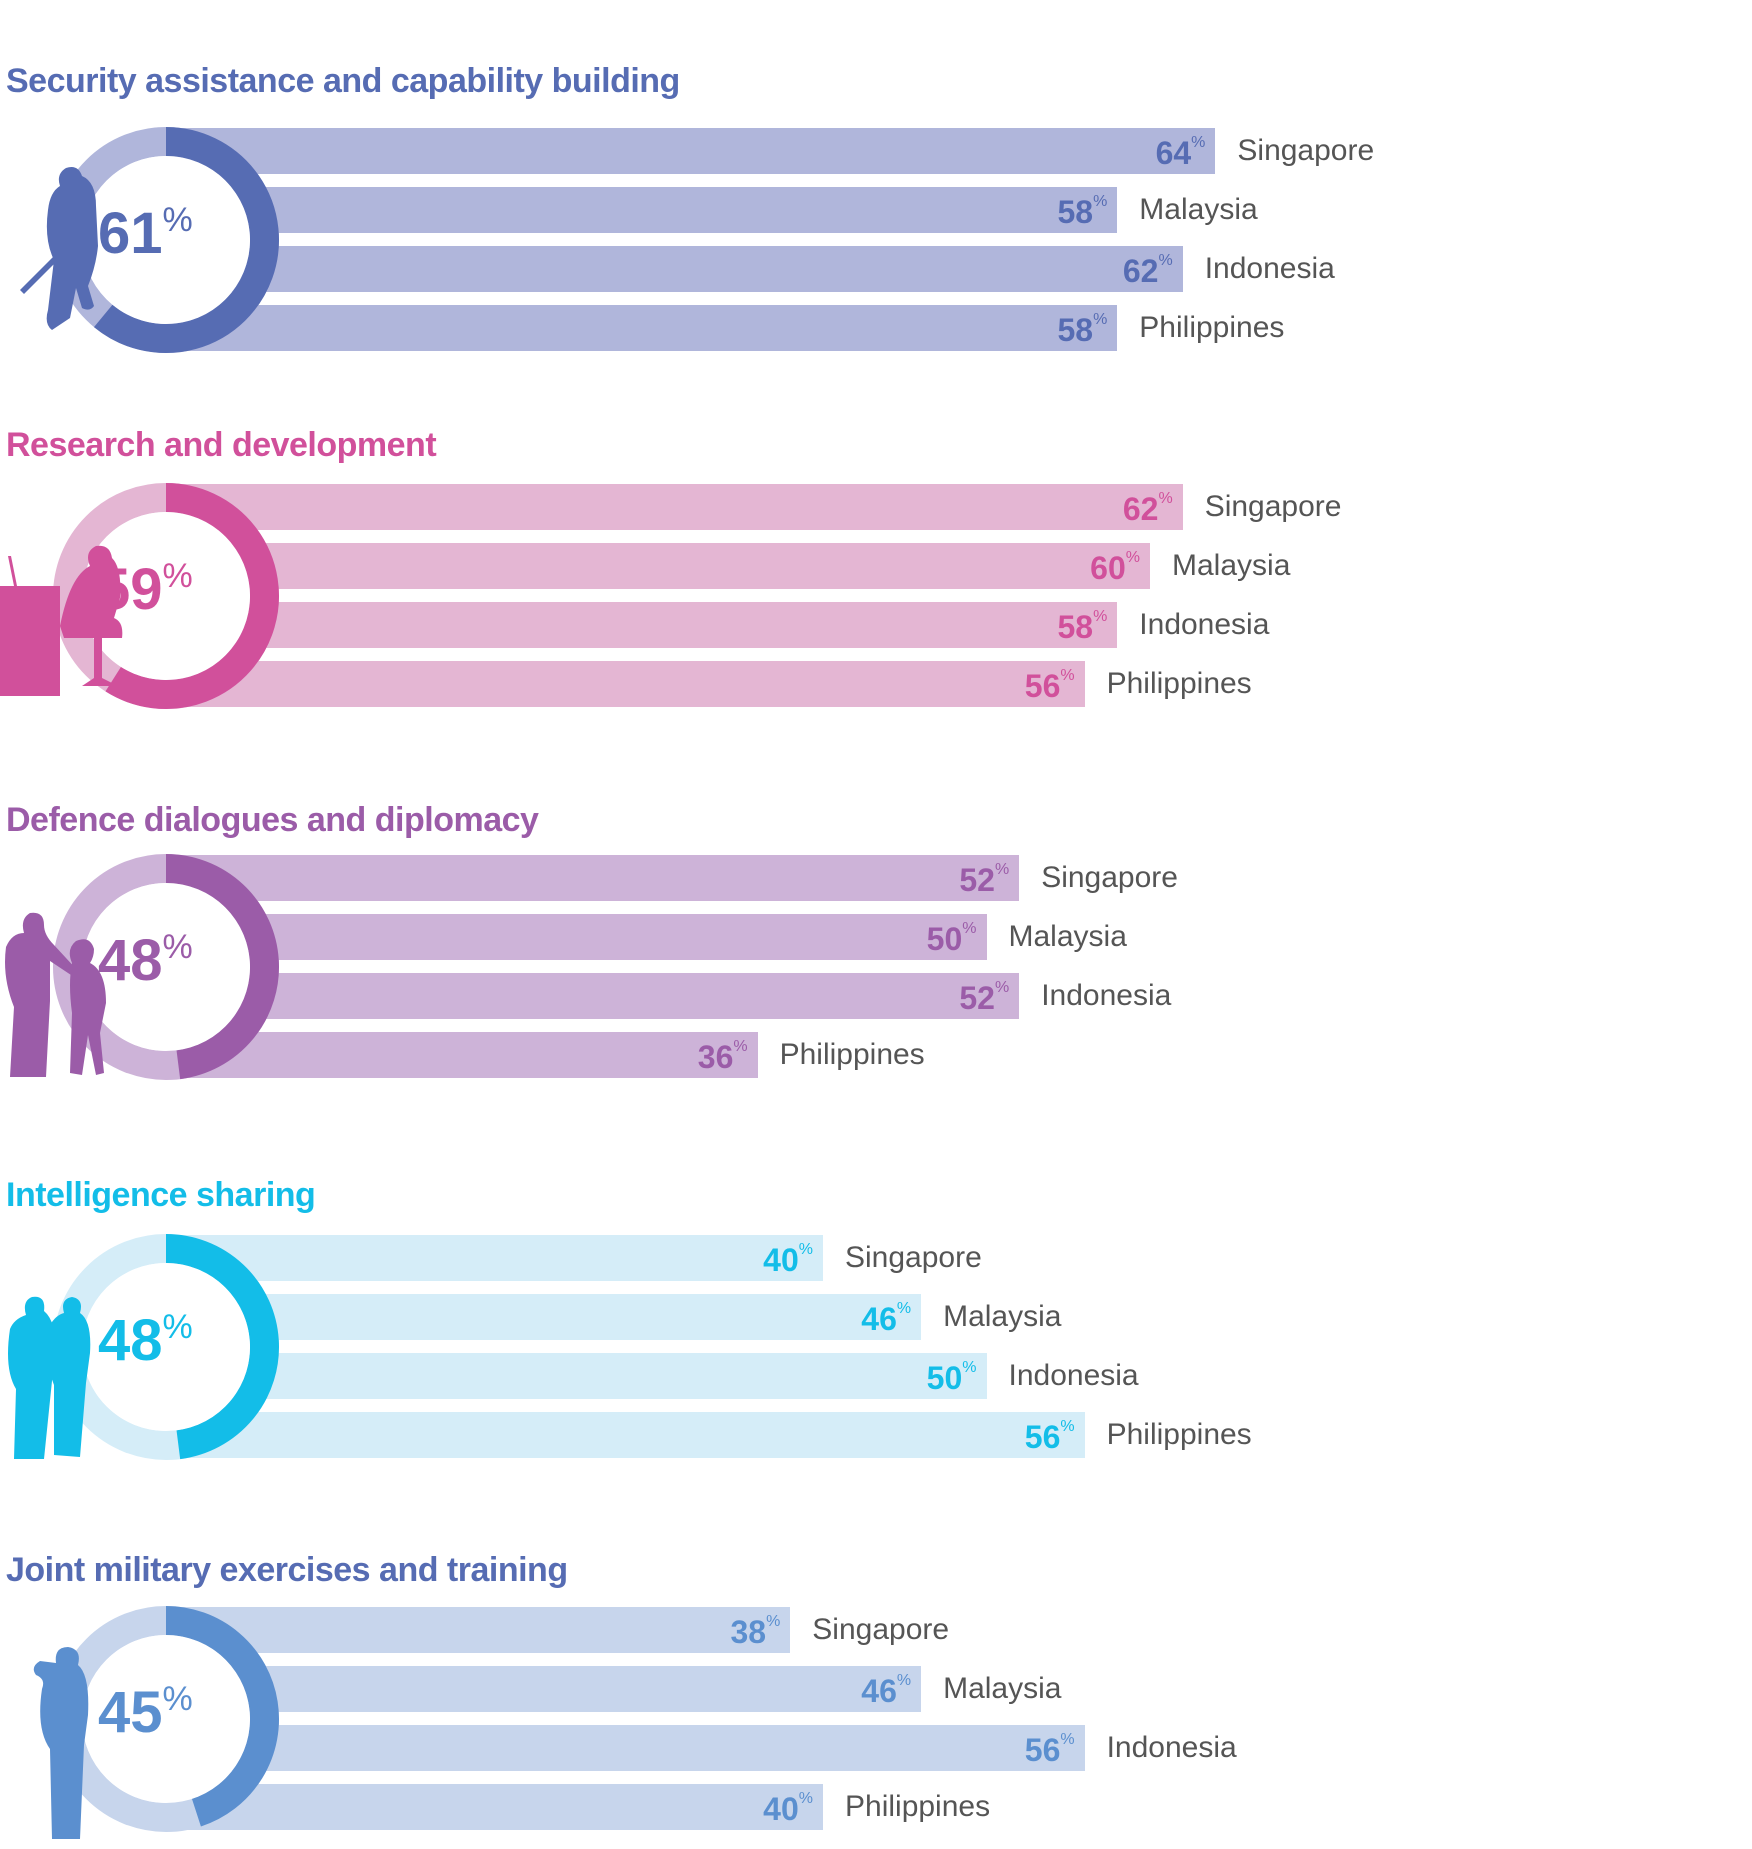 The width and height of the screenshot is (1752, 1849). I want to click on overall-number: 45, so click(130, 1712).